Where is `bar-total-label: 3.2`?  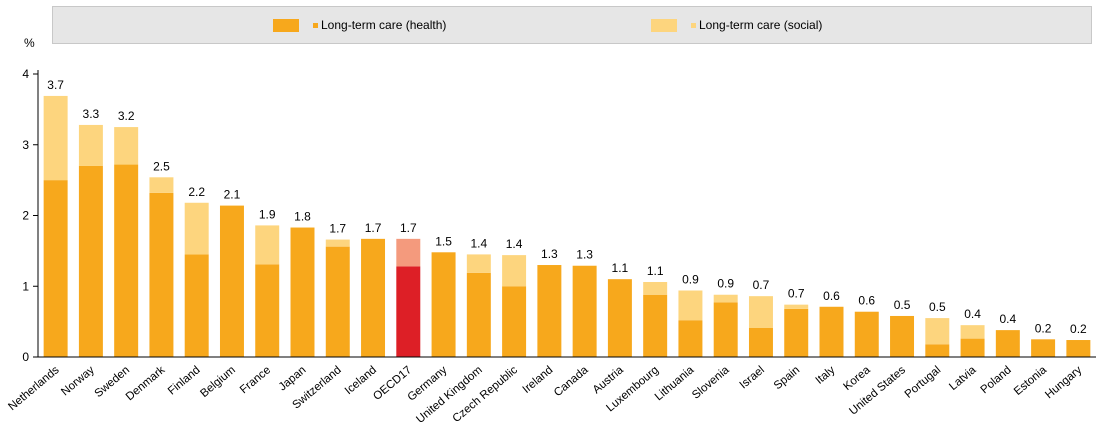 bar-total-label: 3.2 is located at coordinates (126, 116).